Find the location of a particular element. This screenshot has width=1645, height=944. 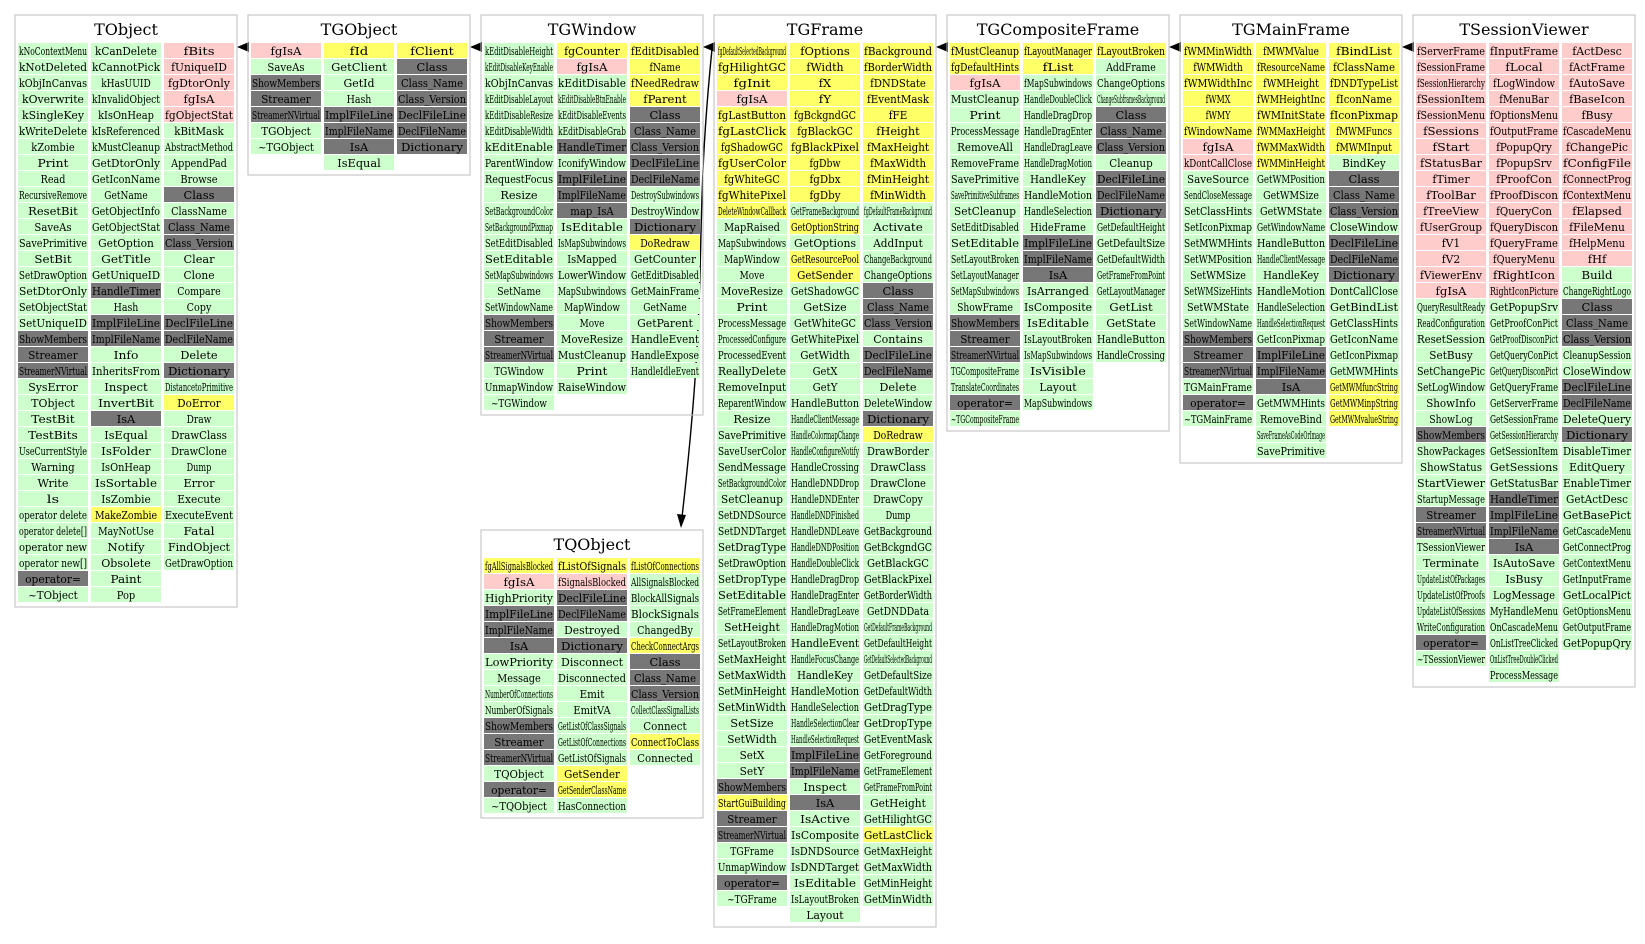

member-cell: OnListTreeDoubleClicked is located at coordinates (1524, 658).